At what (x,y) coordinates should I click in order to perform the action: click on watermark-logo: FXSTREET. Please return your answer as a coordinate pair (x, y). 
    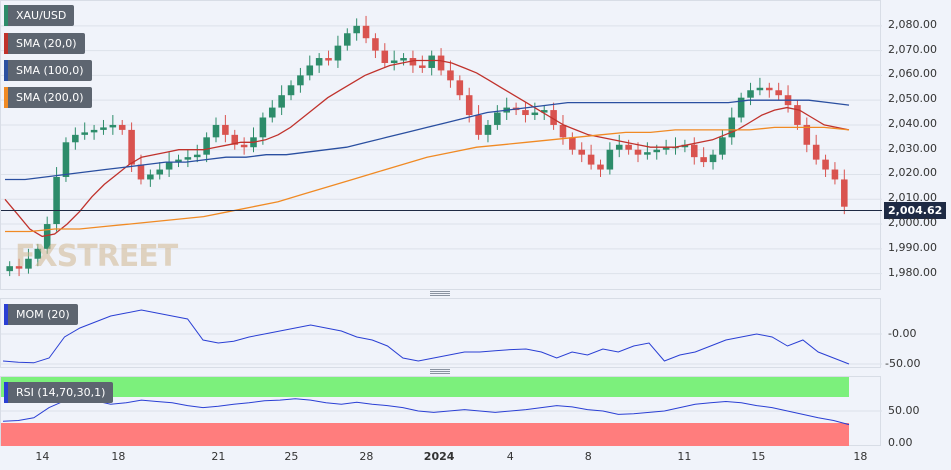
    Looking at the image, I should click on (96, 256).